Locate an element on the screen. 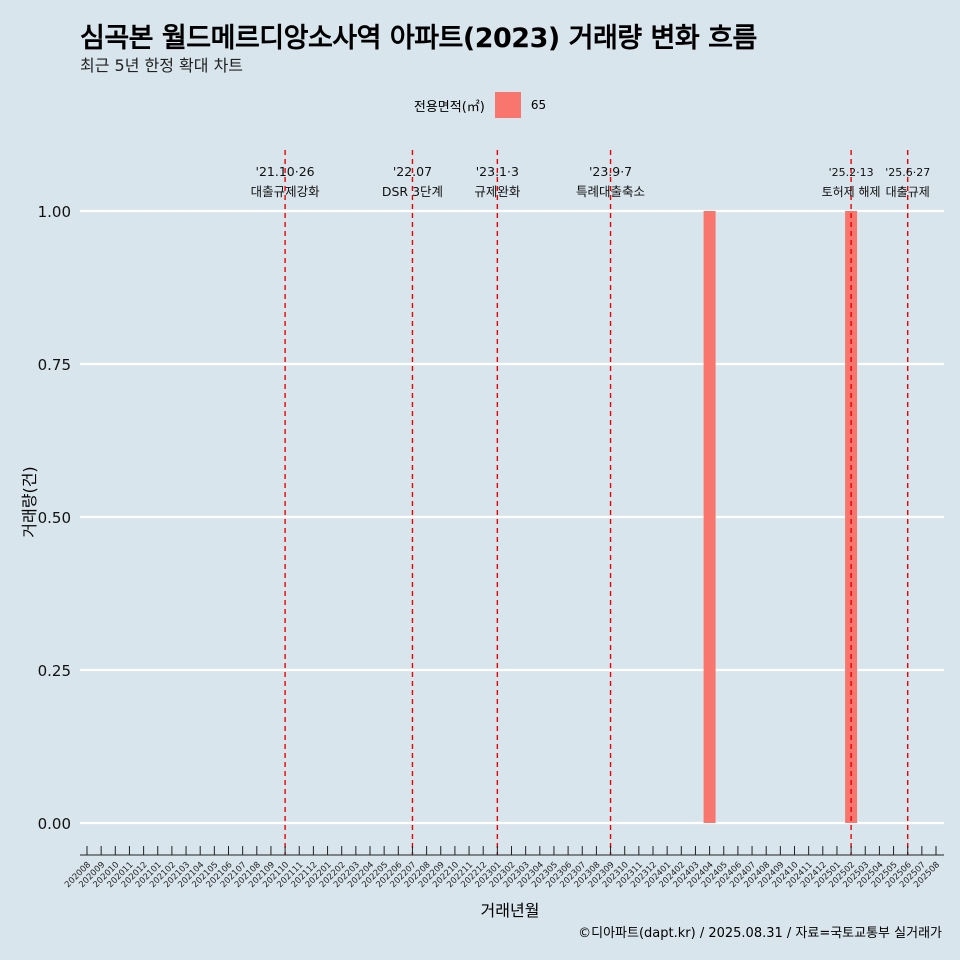  legend-swatch is located at coordinates (507, 105).